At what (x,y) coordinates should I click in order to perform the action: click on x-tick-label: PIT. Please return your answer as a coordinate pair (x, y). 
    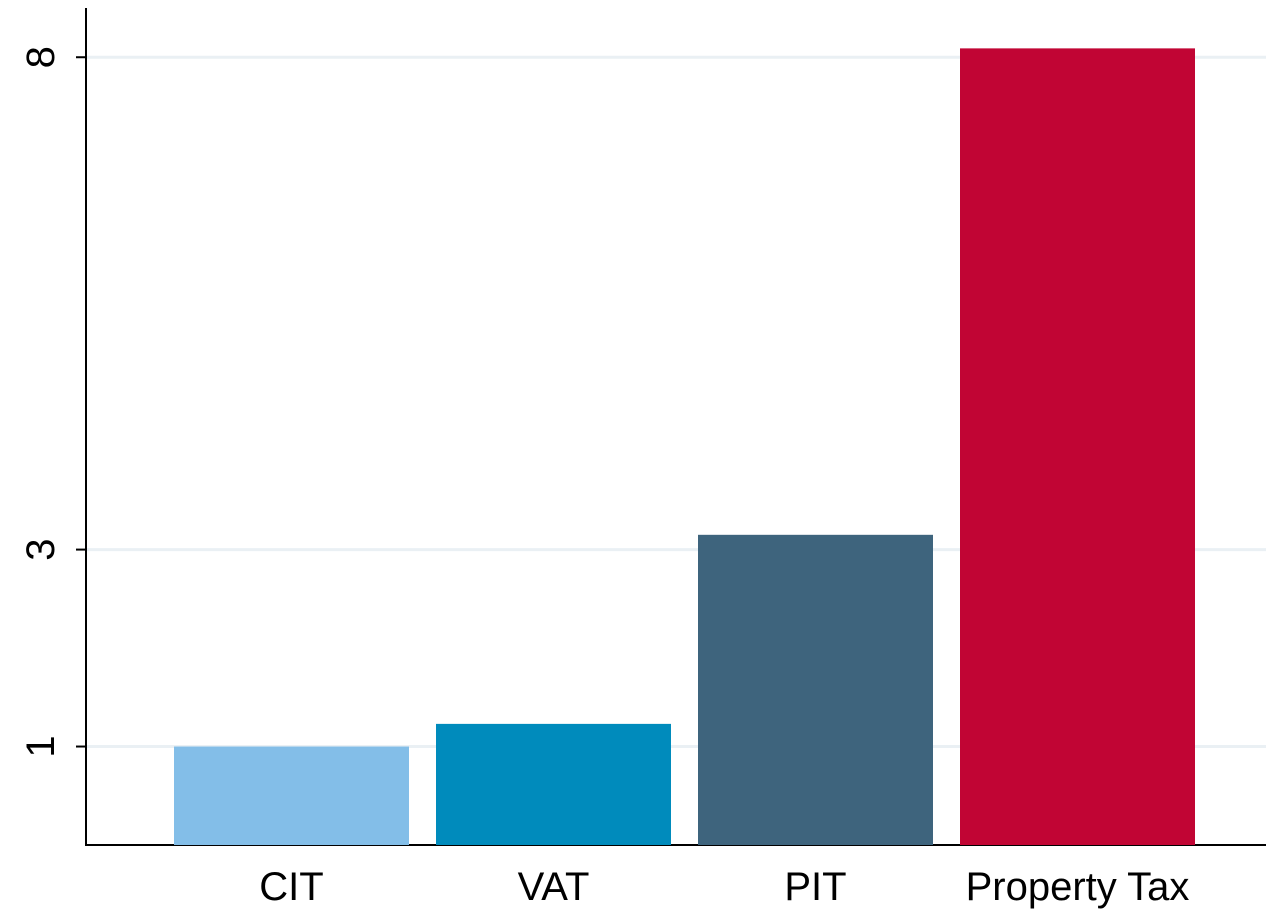
    Looking at the image, I should click on (815, 887).